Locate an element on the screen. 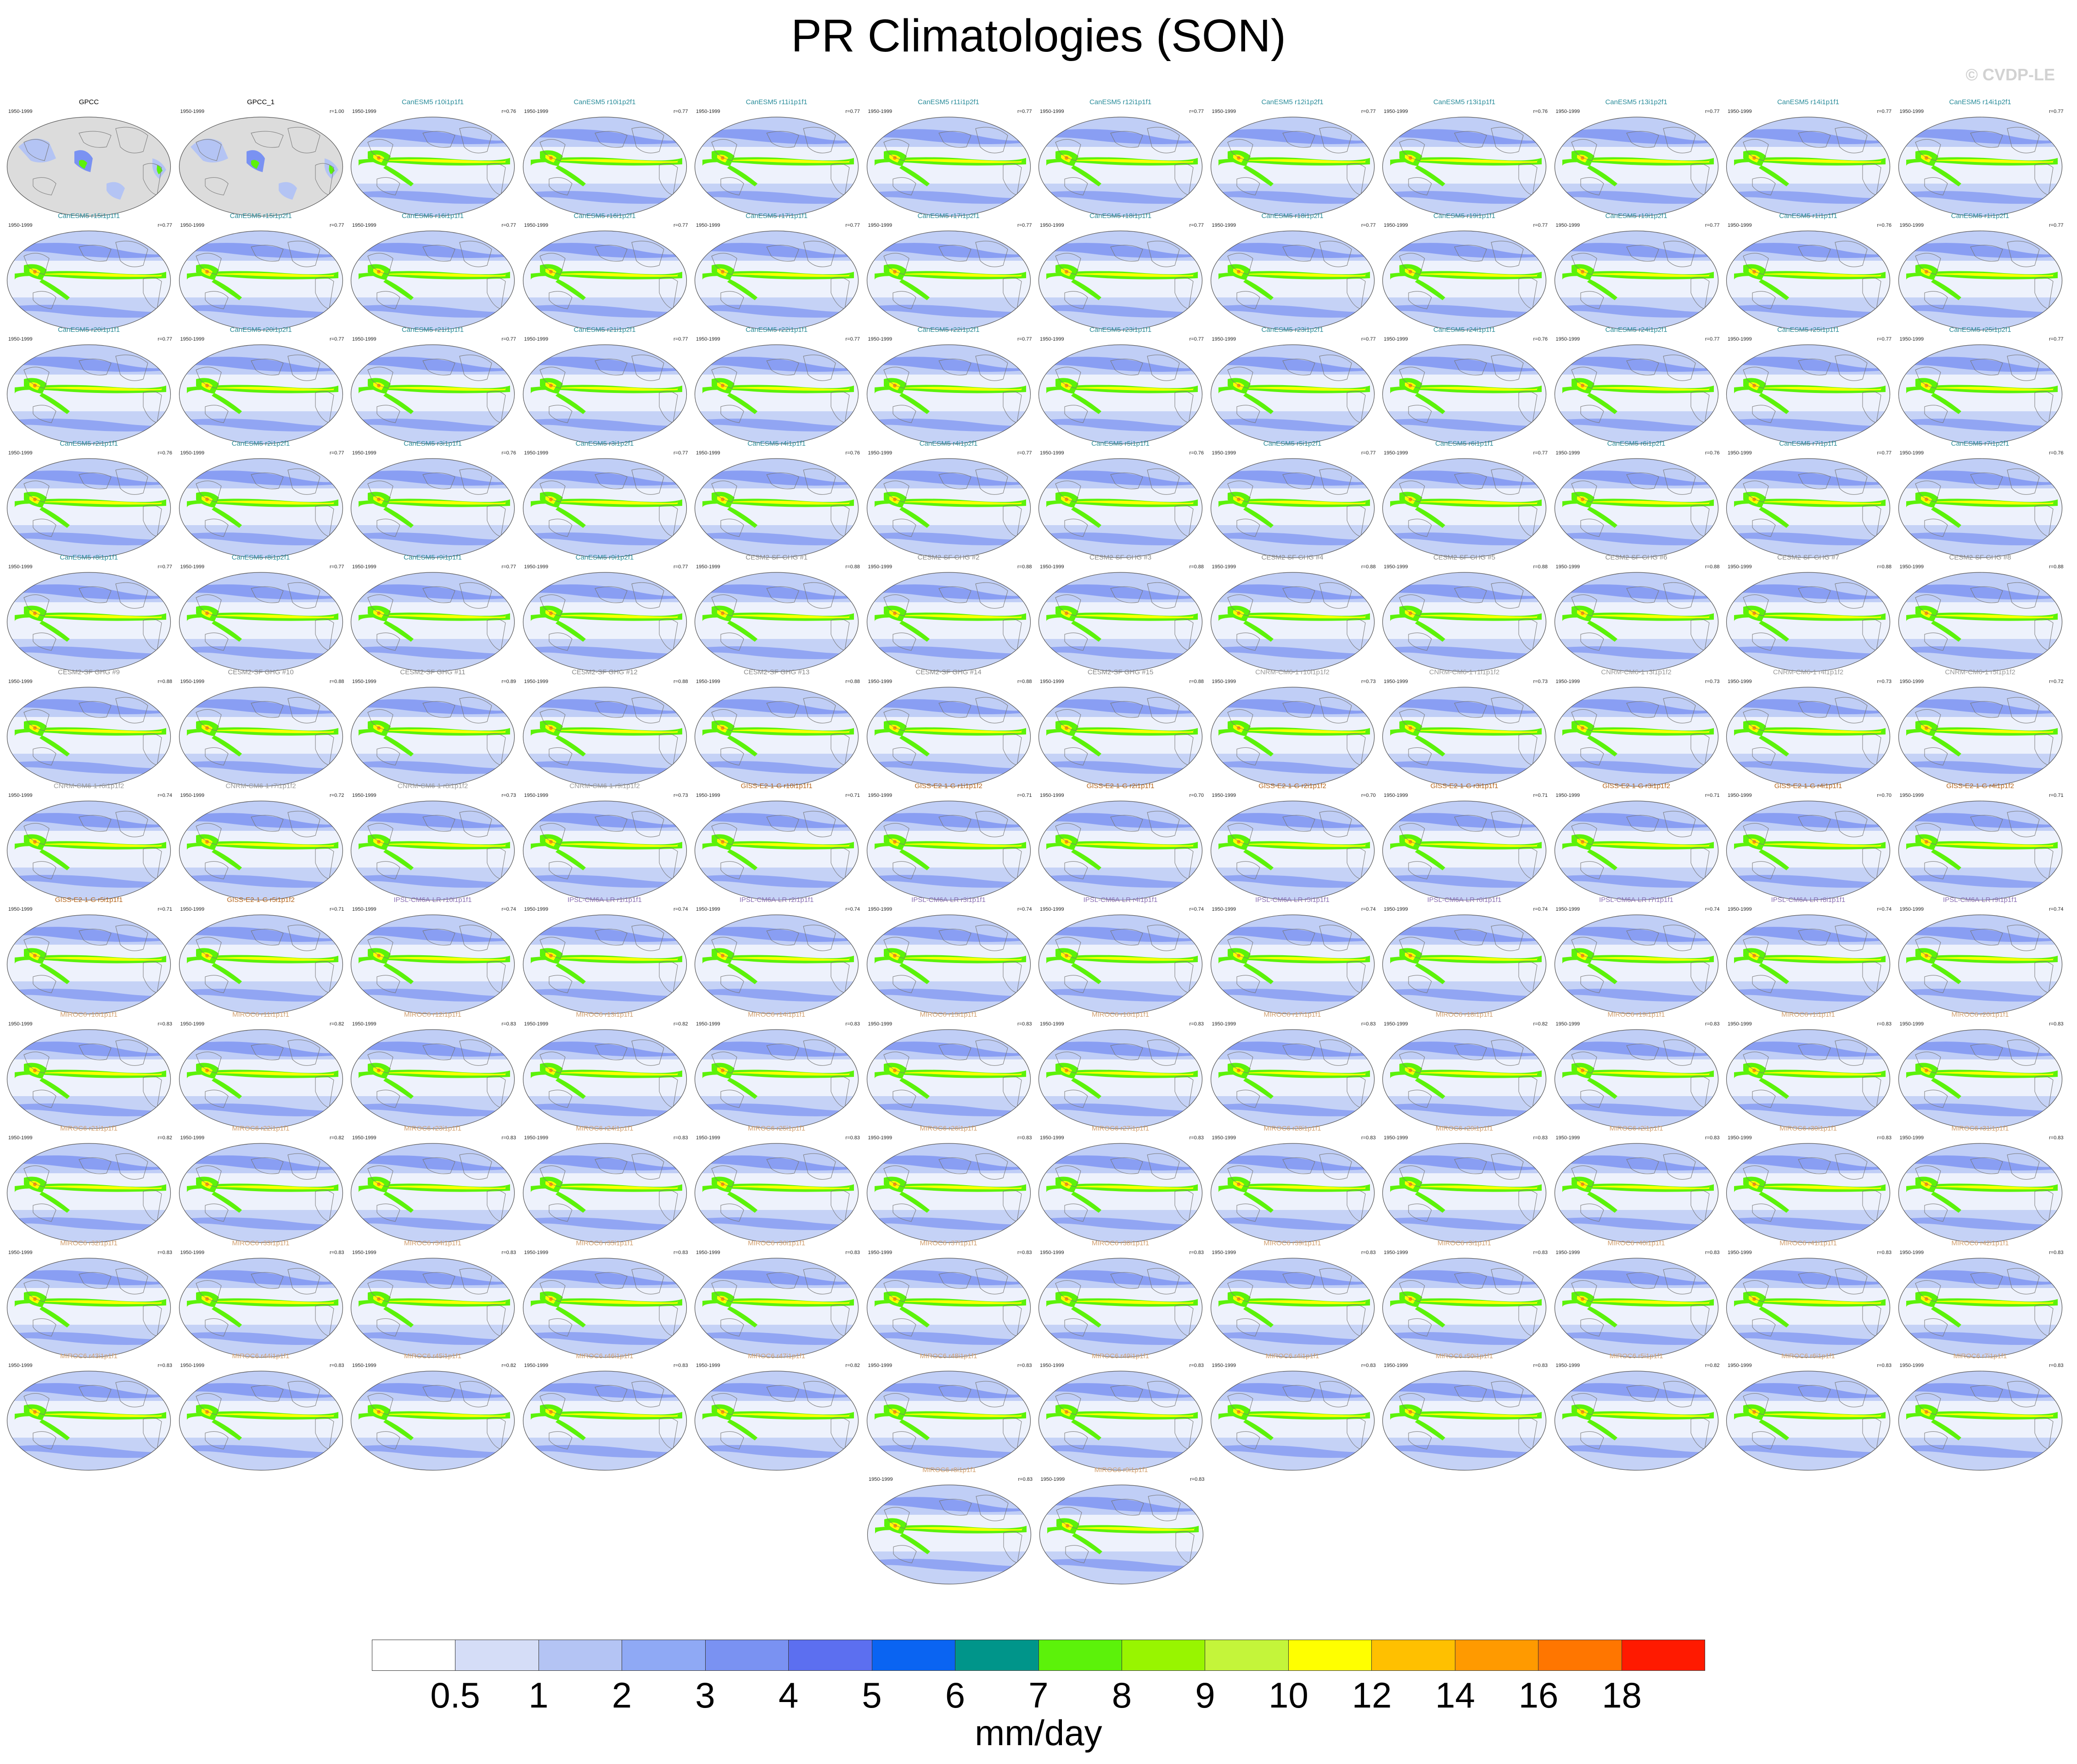 Image resolution: width=2077 pixels, height=1764 pixels. panel-title: CESM2-SF GHG #12 is located at coordinates (605, 672).